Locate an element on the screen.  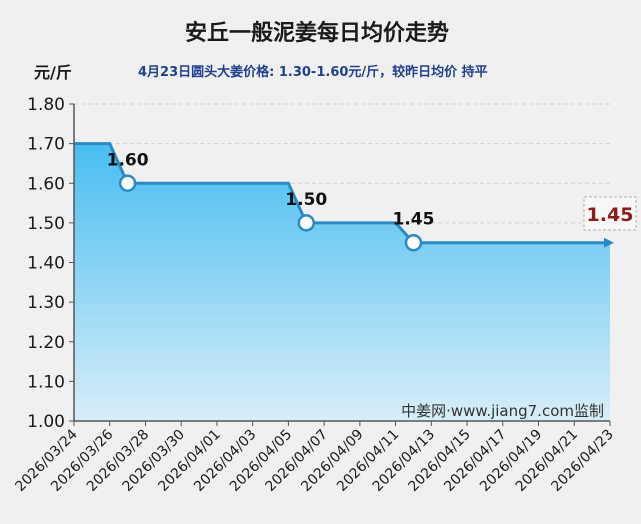
last-value-callout: 1.45 is located at coordinates (610, 213).